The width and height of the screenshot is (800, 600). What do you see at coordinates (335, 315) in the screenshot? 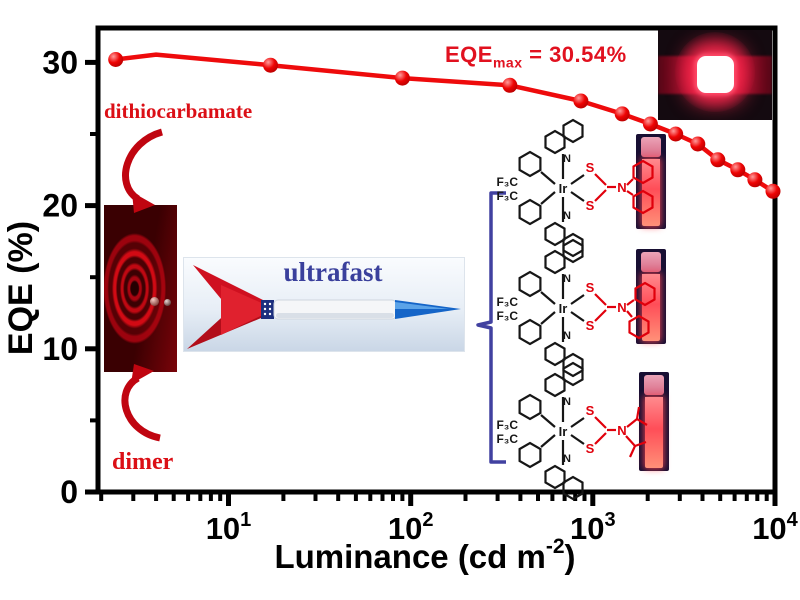
I see `rocket-body-shadow` at bounding box center [335, 315].